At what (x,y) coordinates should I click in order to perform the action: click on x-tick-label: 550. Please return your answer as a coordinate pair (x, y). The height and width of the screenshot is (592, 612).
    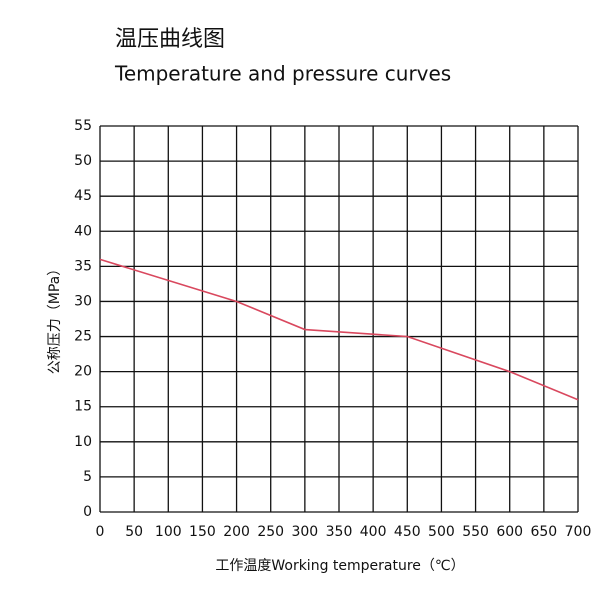
    Looking at the image, I should click on (475, 532).